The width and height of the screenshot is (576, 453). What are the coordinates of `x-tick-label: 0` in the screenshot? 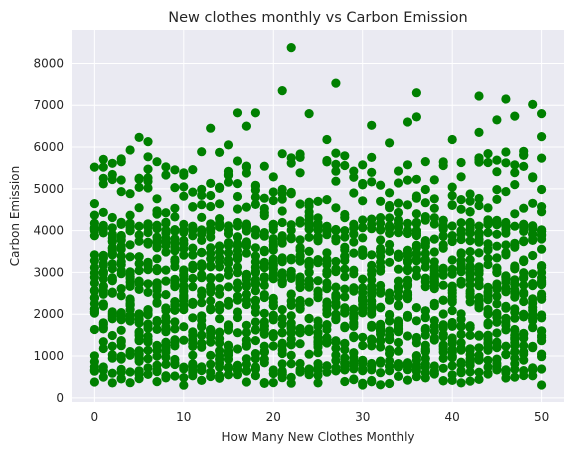 It's located at (95, 417).